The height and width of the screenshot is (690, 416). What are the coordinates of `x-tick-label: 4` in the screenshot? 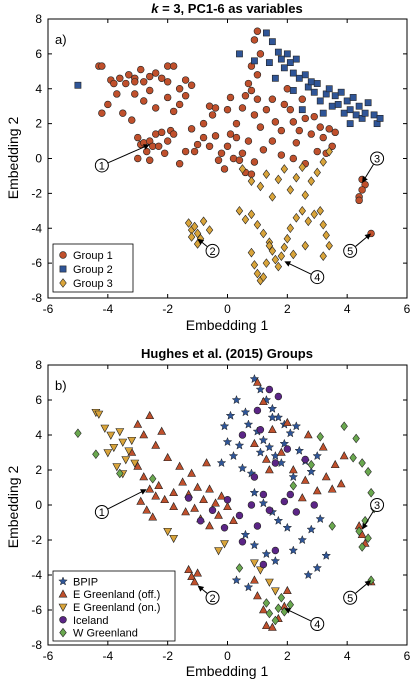 It's located at (347, 309).